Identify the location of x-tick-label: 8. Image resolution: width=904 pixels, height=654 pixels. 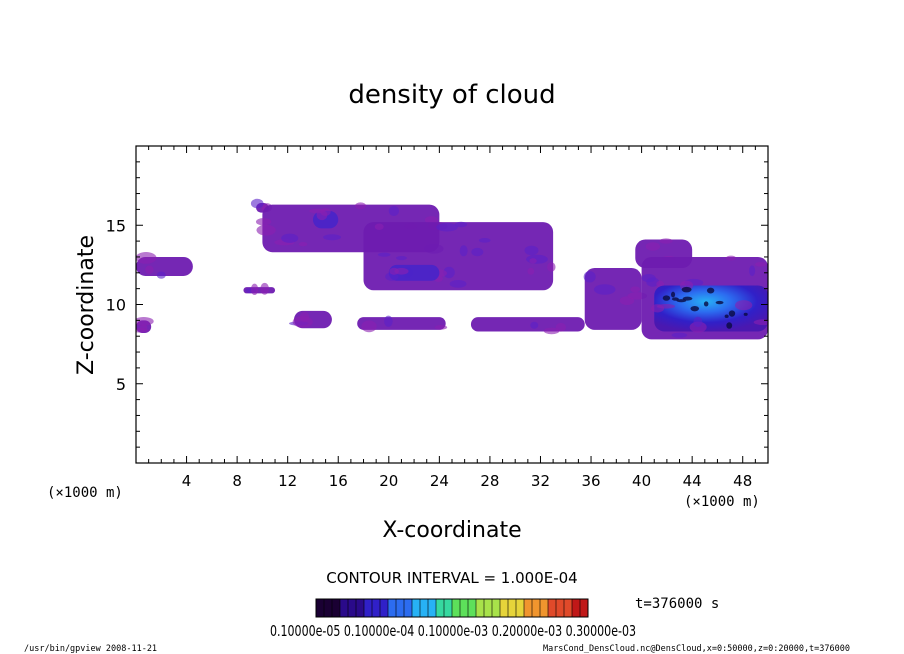
(237, 481).